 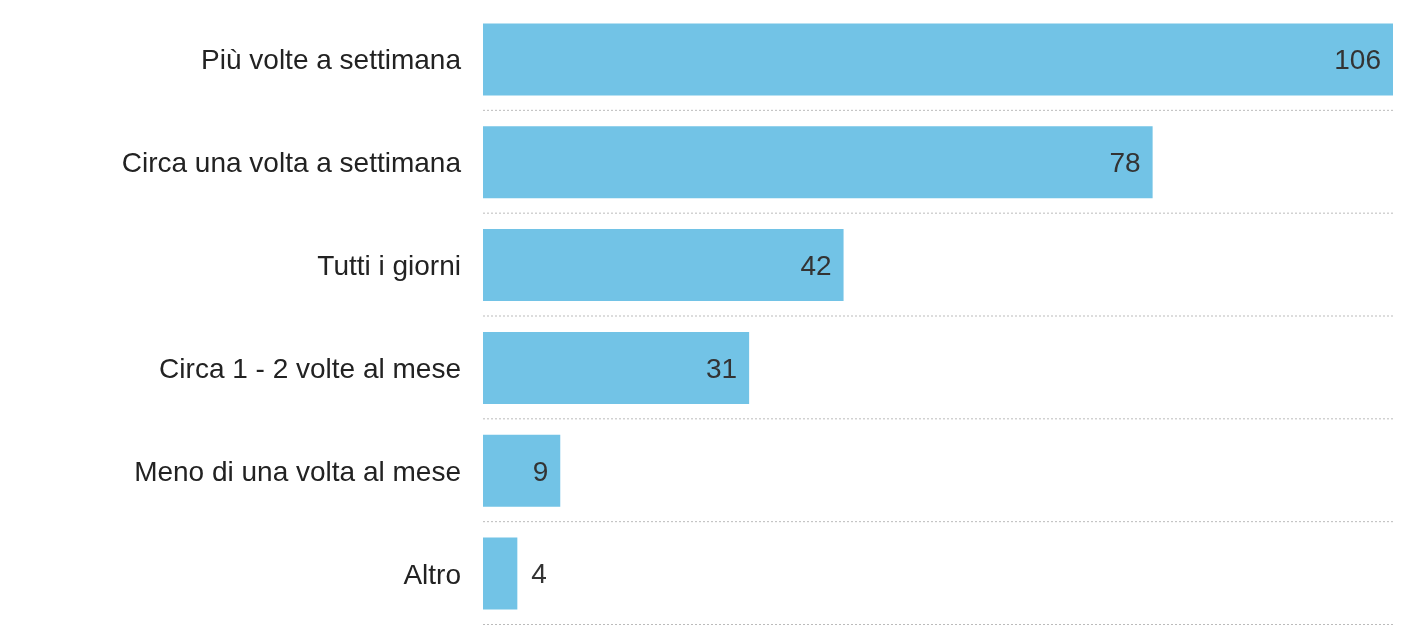 I want to click on data-label: 106, so click(x=1357, y=60).